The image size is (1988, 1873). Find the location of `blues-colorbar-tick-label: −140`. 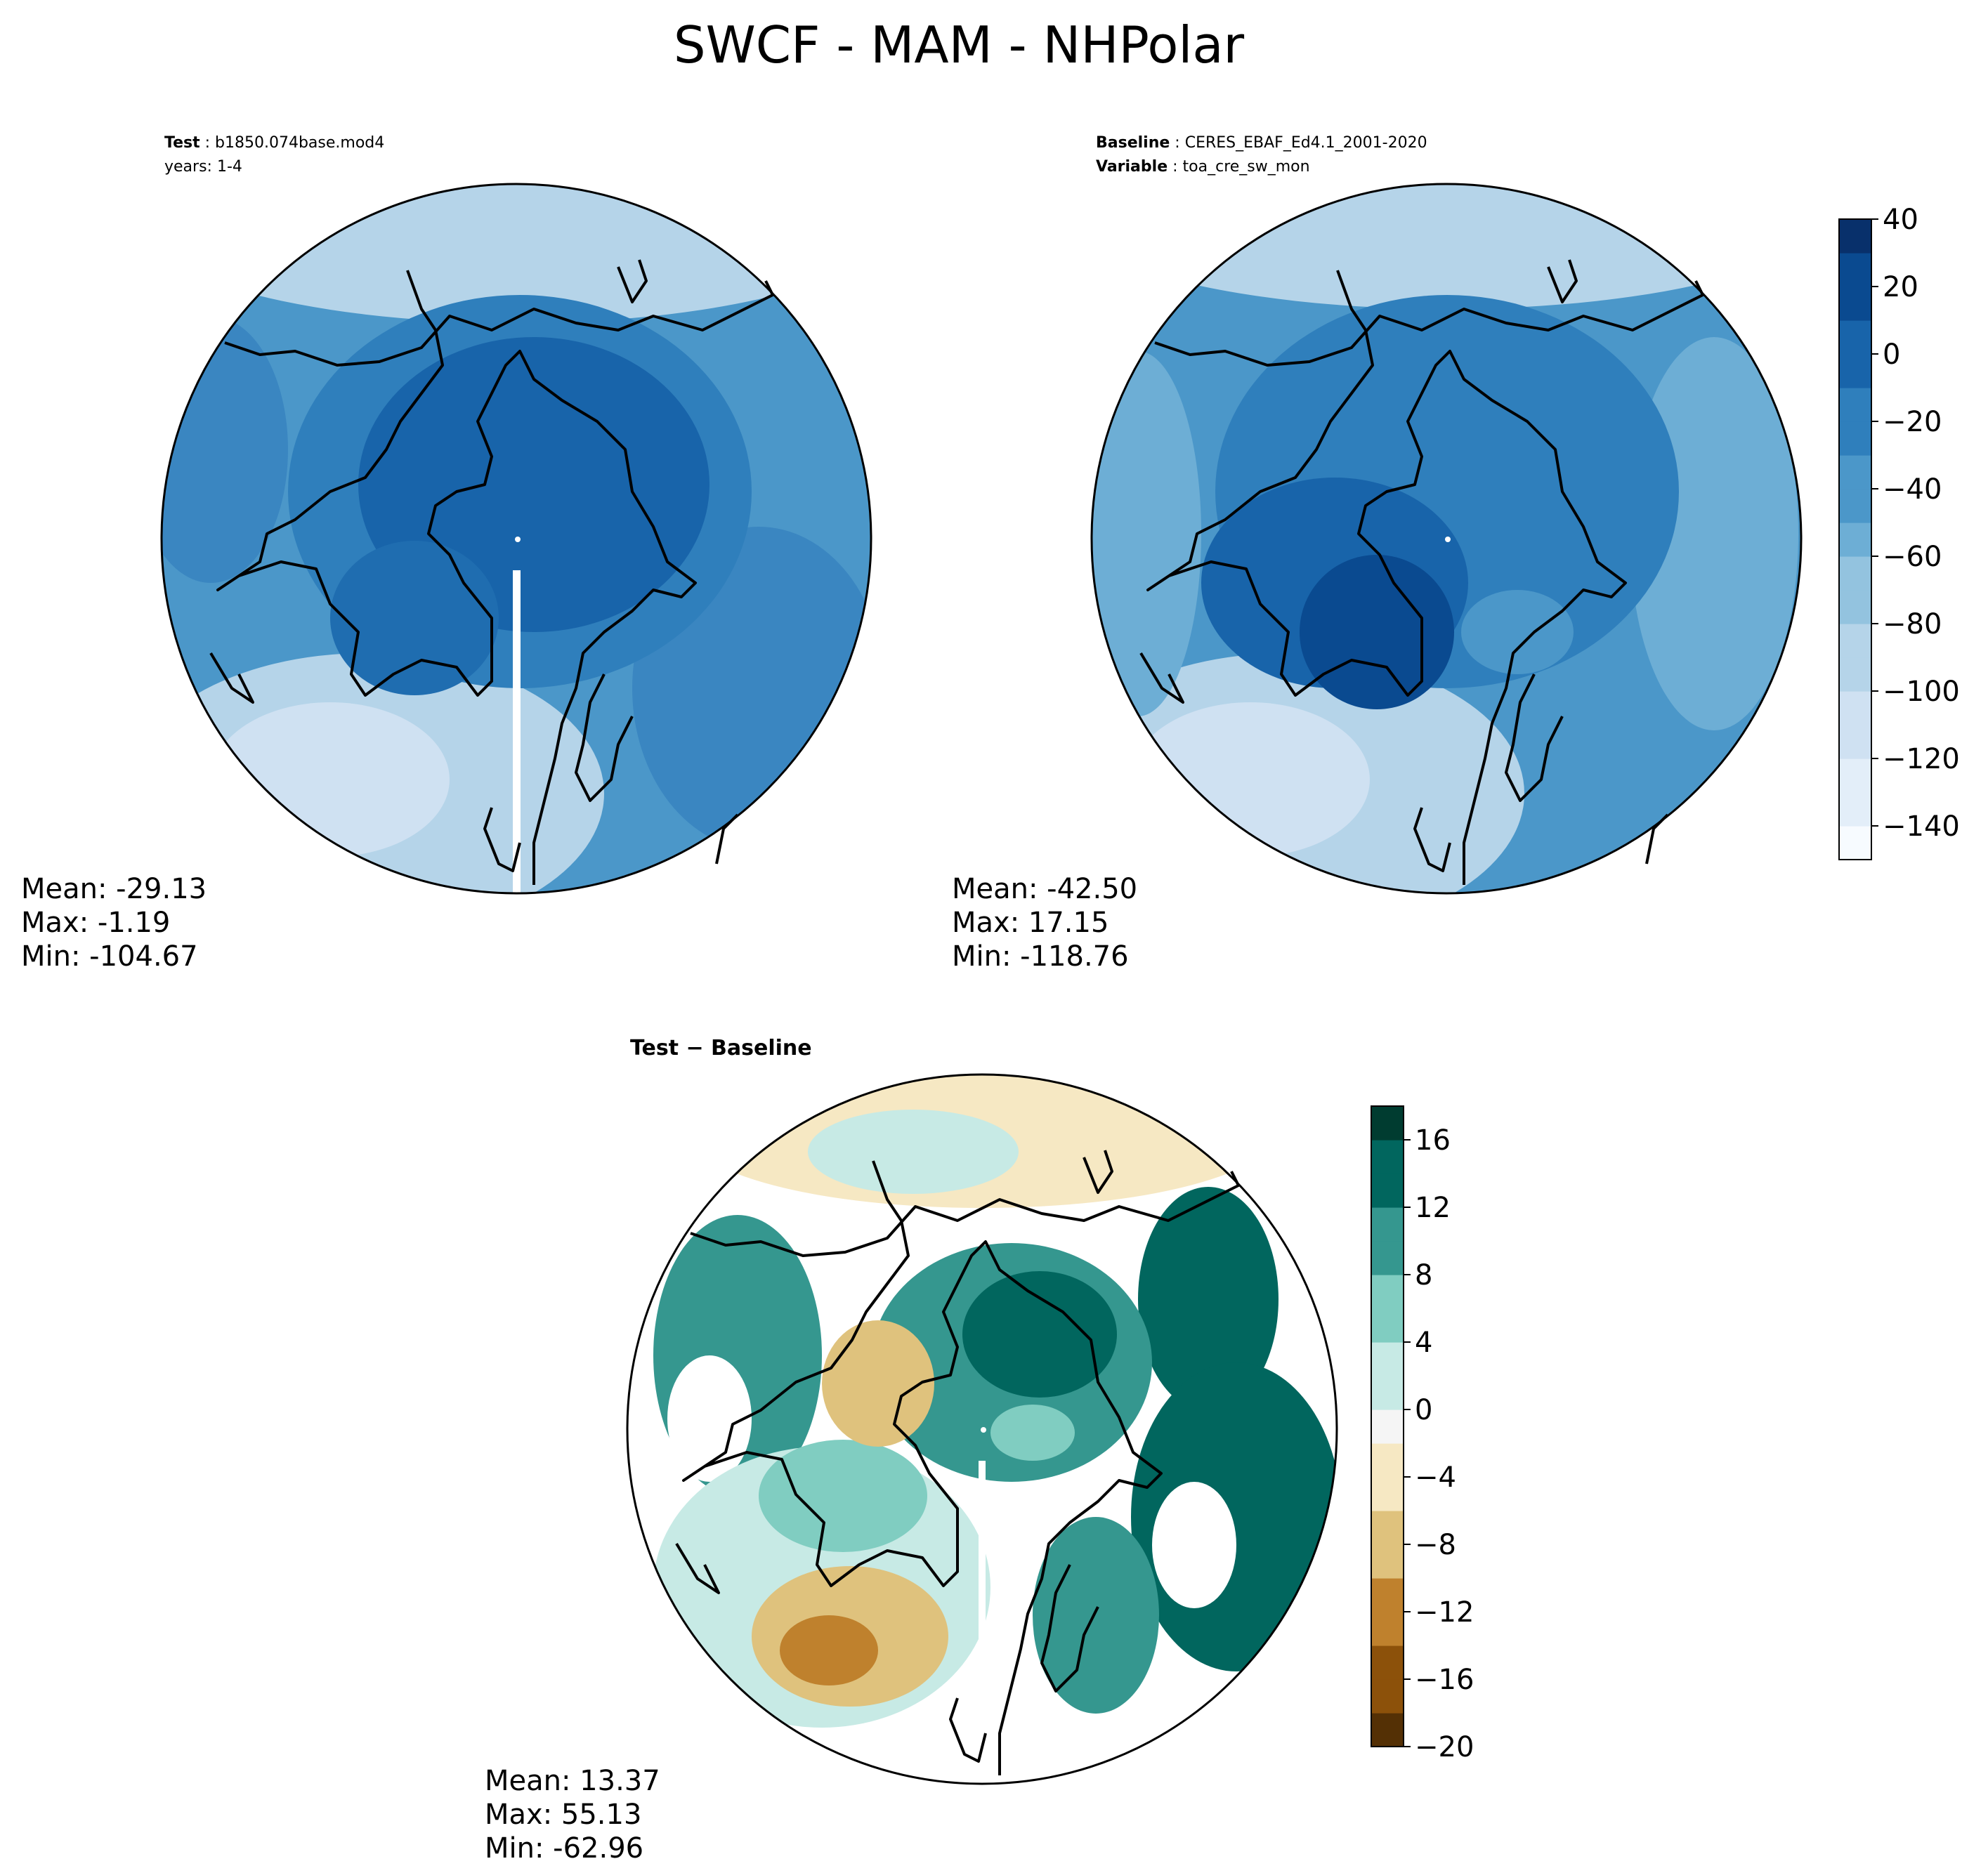

blues-colorbar-tick-label: −140 is located at coordinates (1921, 826).